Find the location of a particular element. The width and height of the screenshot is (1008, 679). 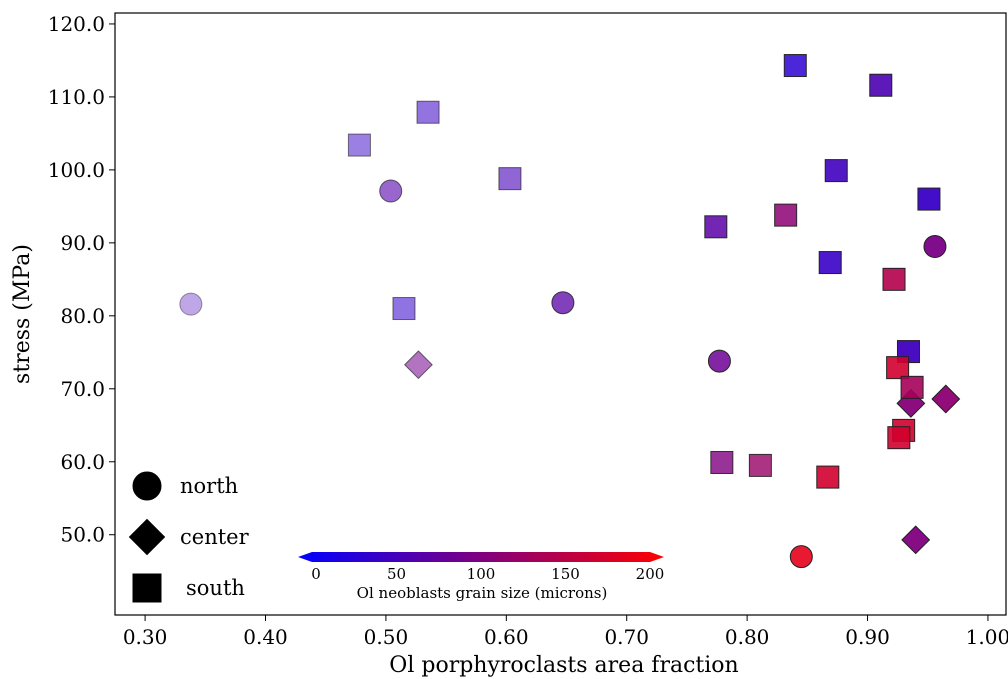

x-tick-label: 0.50 is located at coordinates (386, 637).